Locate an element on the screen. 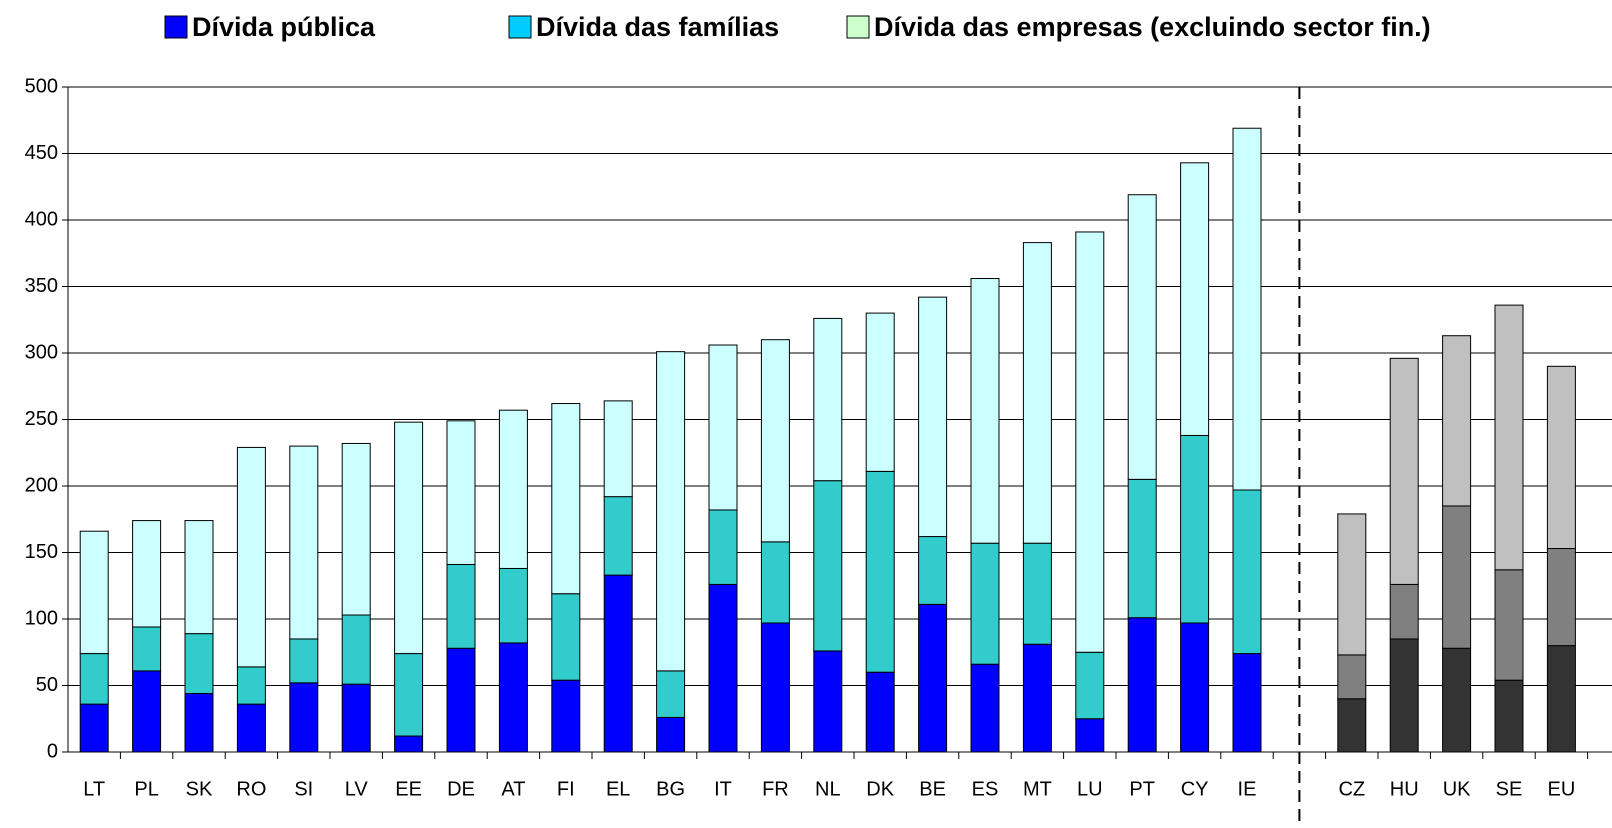 The width and height of the screenshot is (1612, 828). y-tick-label: 0 is located at coordinates (52, 751).